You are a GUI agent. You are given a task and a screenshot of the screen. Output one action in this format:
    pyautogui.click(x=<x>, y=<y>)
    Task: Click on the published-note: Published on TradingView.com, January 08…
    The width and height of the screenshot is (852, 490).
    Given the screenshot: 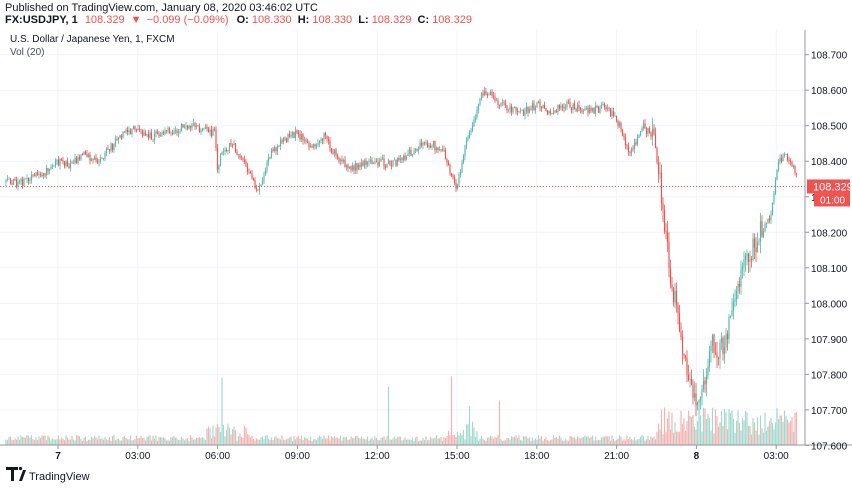 What is the action you would take?
    pyautogui.click(x=161, y=8)
    